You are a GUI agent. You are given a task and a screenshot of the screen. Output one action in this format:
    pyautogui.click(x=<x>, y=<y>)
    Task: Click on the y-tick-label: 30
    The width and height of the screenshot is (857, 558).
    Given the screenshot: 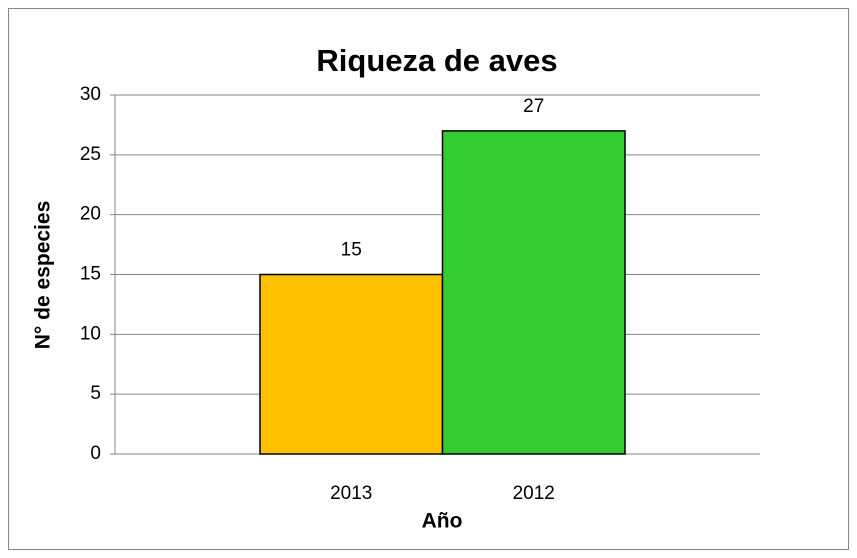 What is the action you would take?
    pyautogui.click(x=90, y=94)
    